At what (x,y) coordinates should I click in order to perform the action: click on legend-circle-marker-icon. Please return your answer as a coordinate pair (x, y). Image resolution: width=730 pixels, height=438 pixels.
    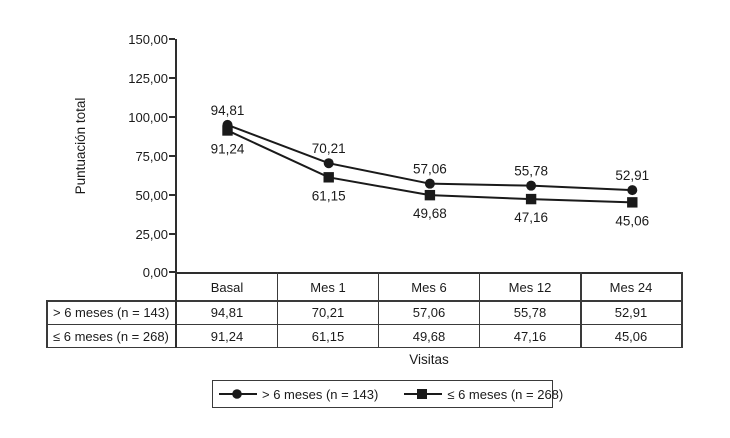
    Looking at the image, I should click on (238, 394).